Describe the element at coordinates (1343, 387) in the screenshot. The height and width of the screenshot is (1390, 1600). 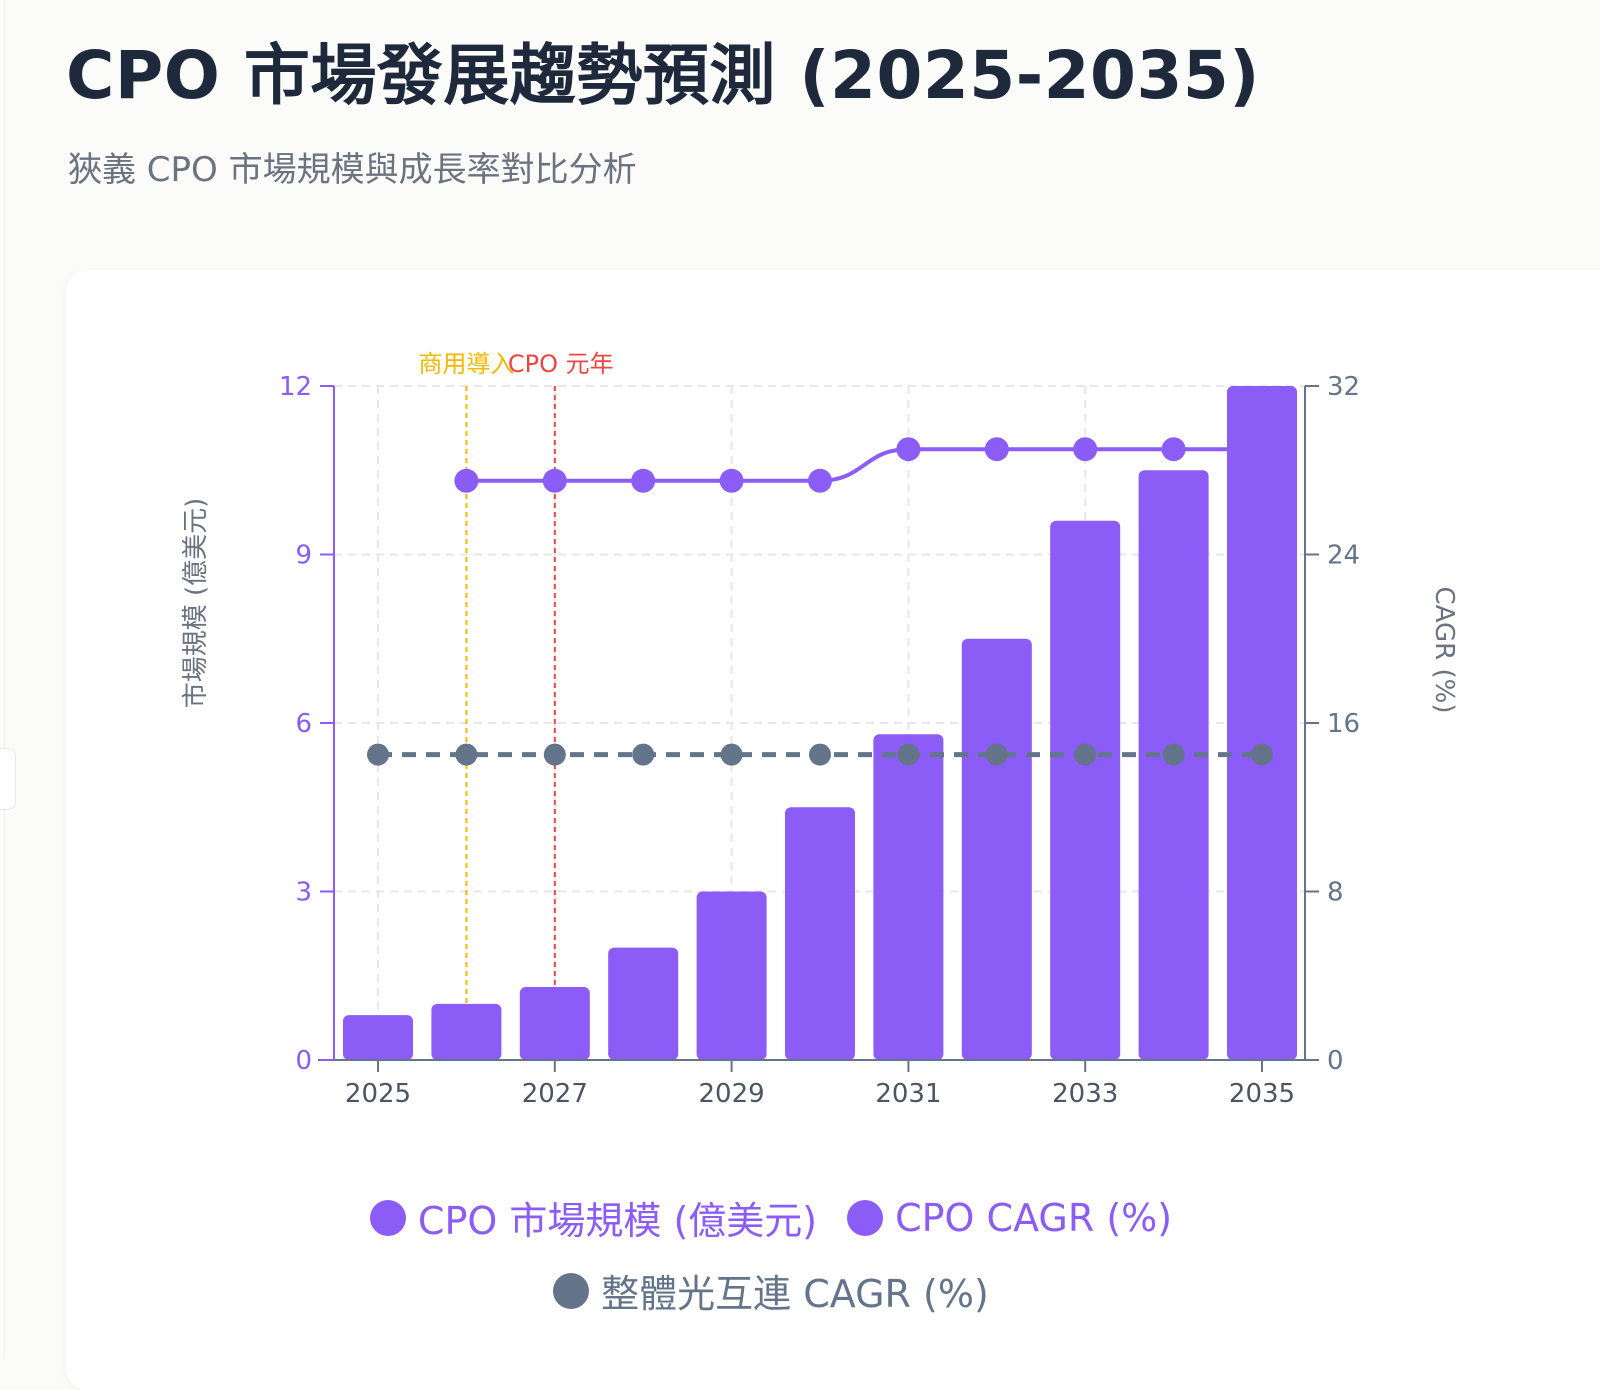
I see `y-right-tick-label: 32` at that location.